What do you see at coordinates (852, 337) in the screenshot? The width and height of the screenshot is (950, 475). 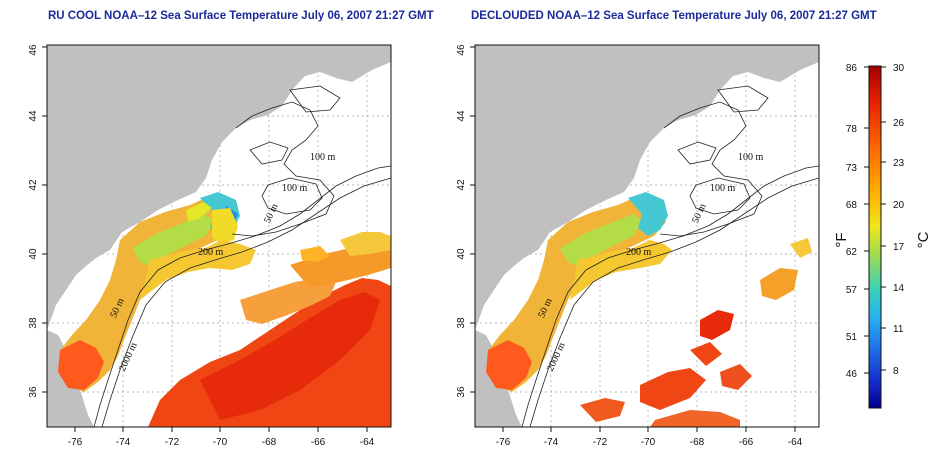 I see `fahrenheit-tick-label: 51` at bounding box center [852, 337].